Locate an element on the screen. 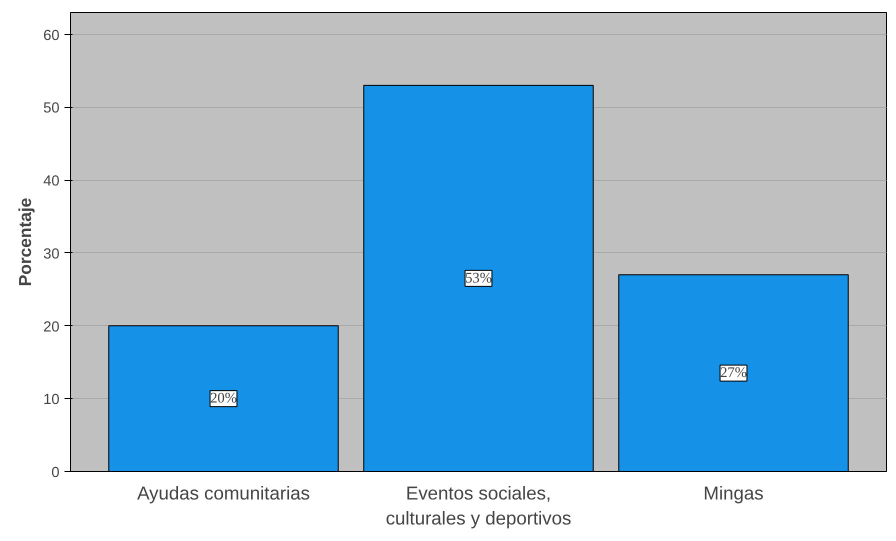  y-tick-label: 30 is located at coordinates (51, 254).